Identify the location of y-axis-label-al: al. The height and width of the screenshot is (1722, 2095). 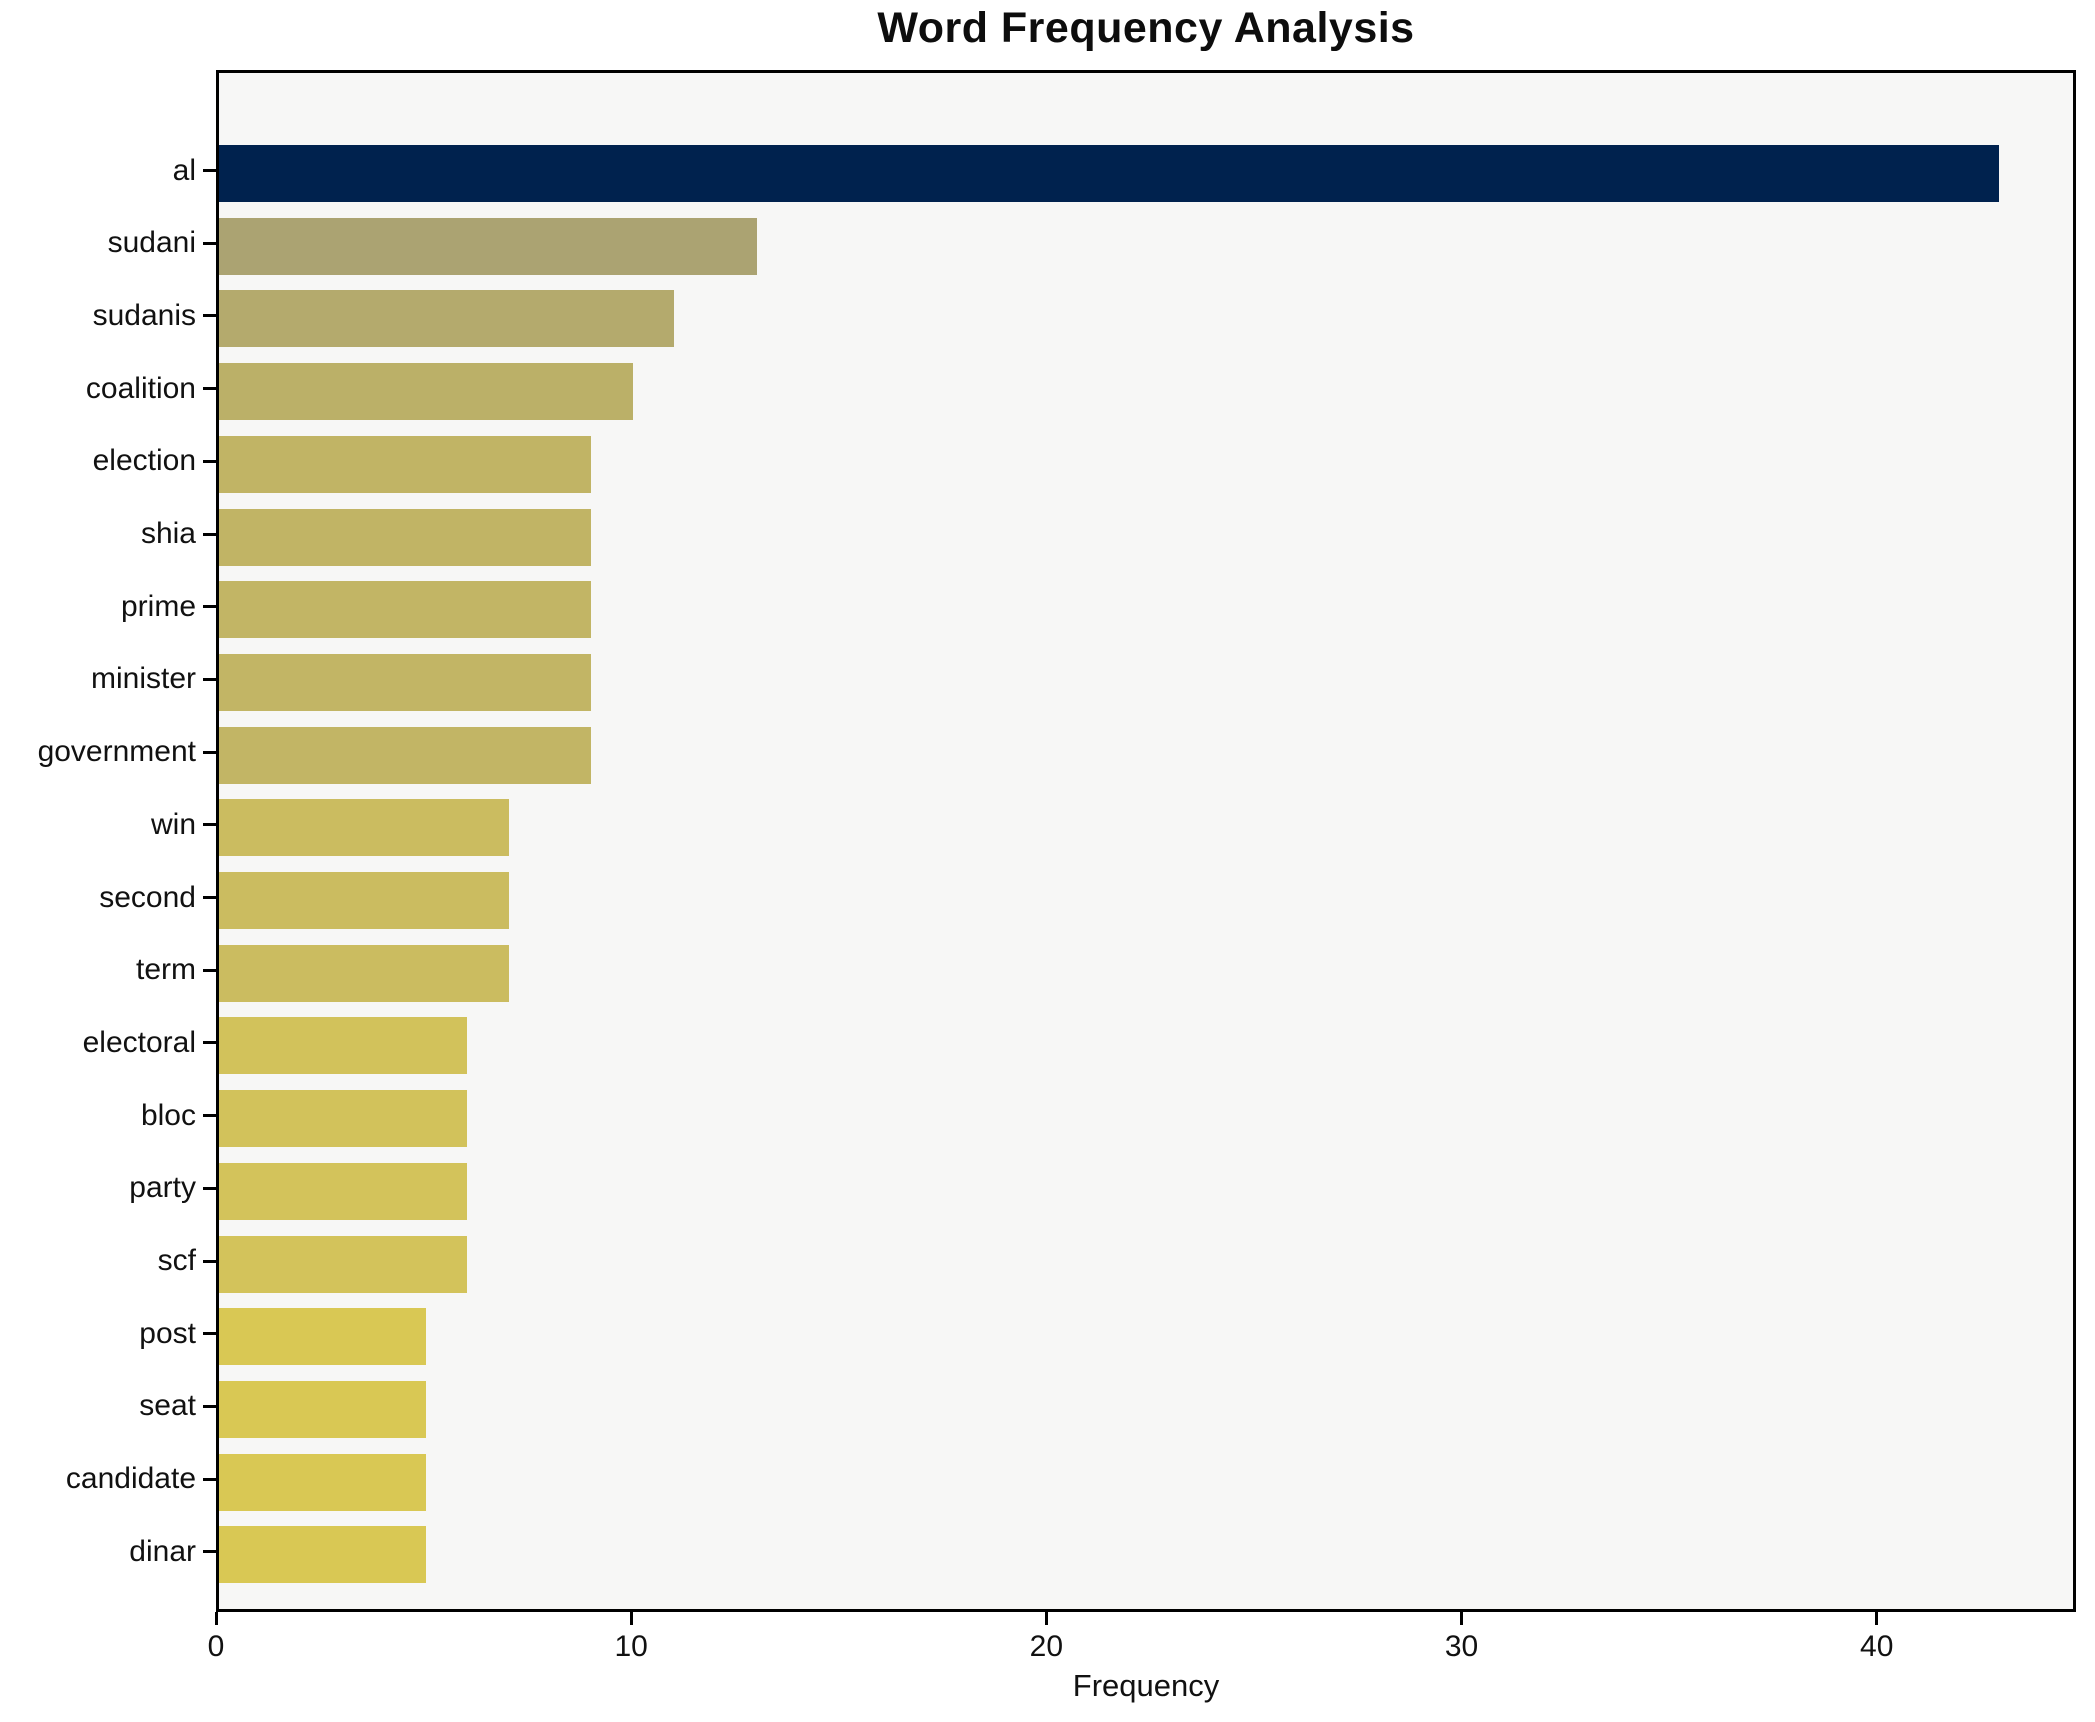
(184, 170).